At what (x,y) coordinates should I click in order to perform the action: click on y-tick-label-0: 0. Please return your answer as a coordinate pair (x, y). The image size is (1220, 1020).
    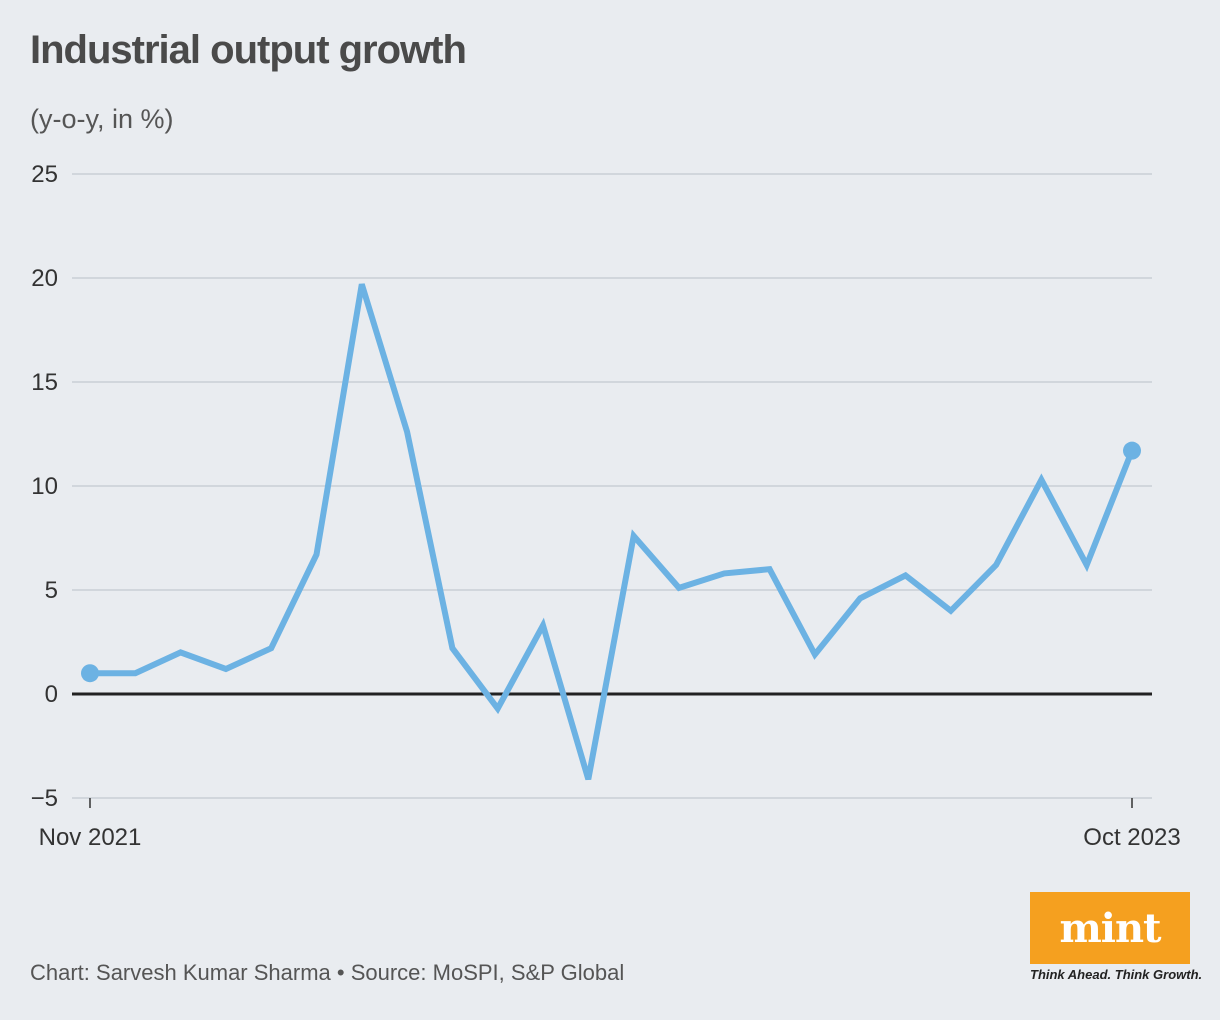
    Looking at the image, I should click on (51, 694).